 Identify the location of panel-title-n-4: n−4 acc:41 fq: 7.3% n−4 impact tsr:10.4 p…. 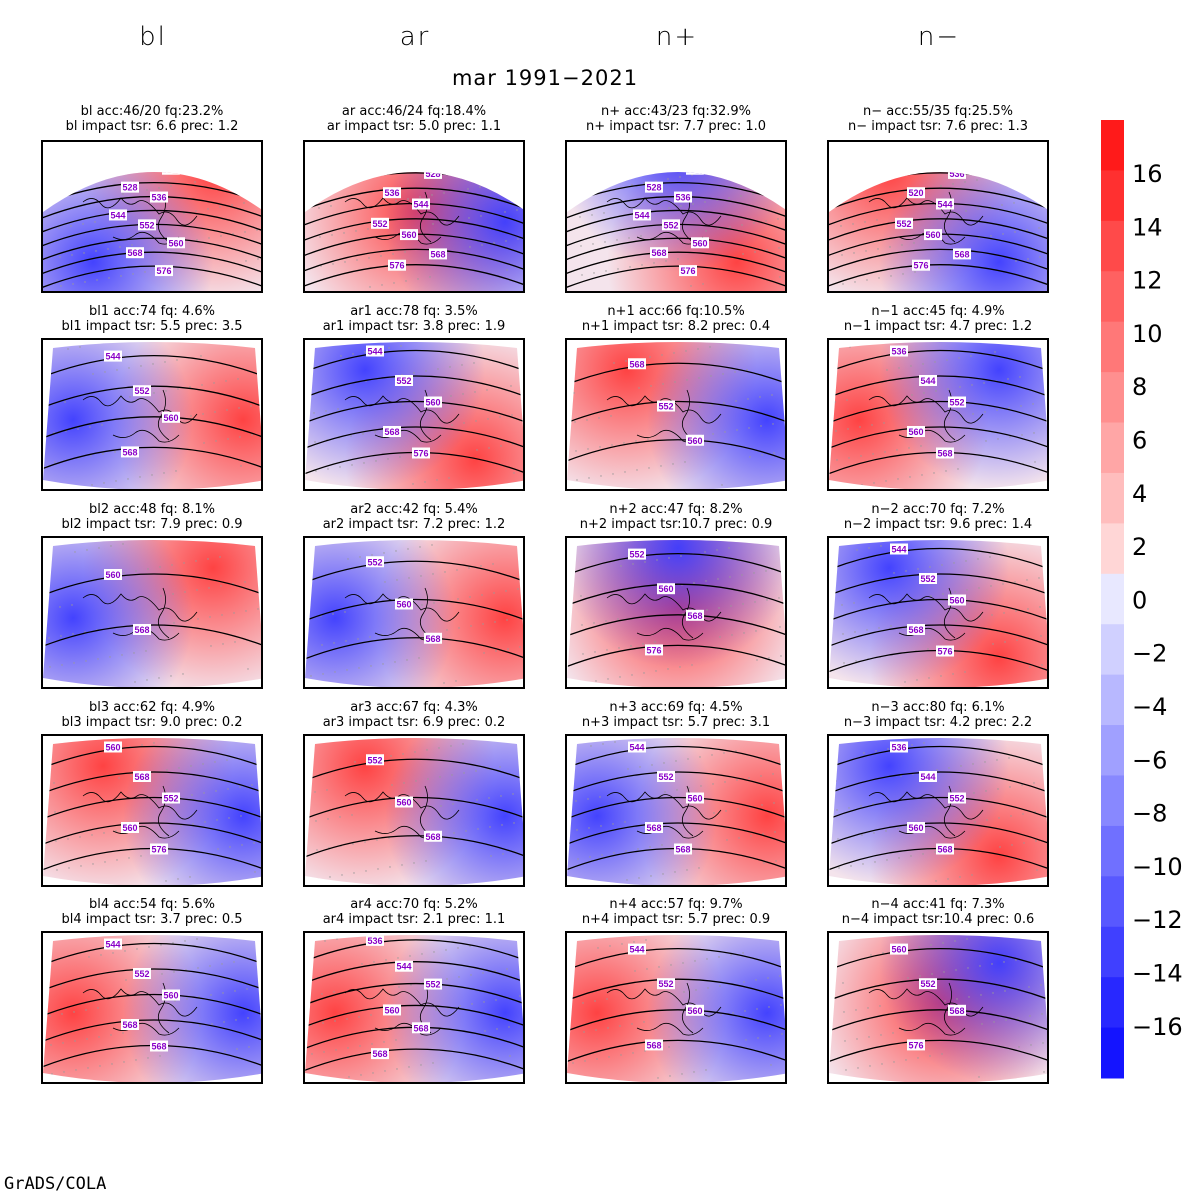
(938, 912).